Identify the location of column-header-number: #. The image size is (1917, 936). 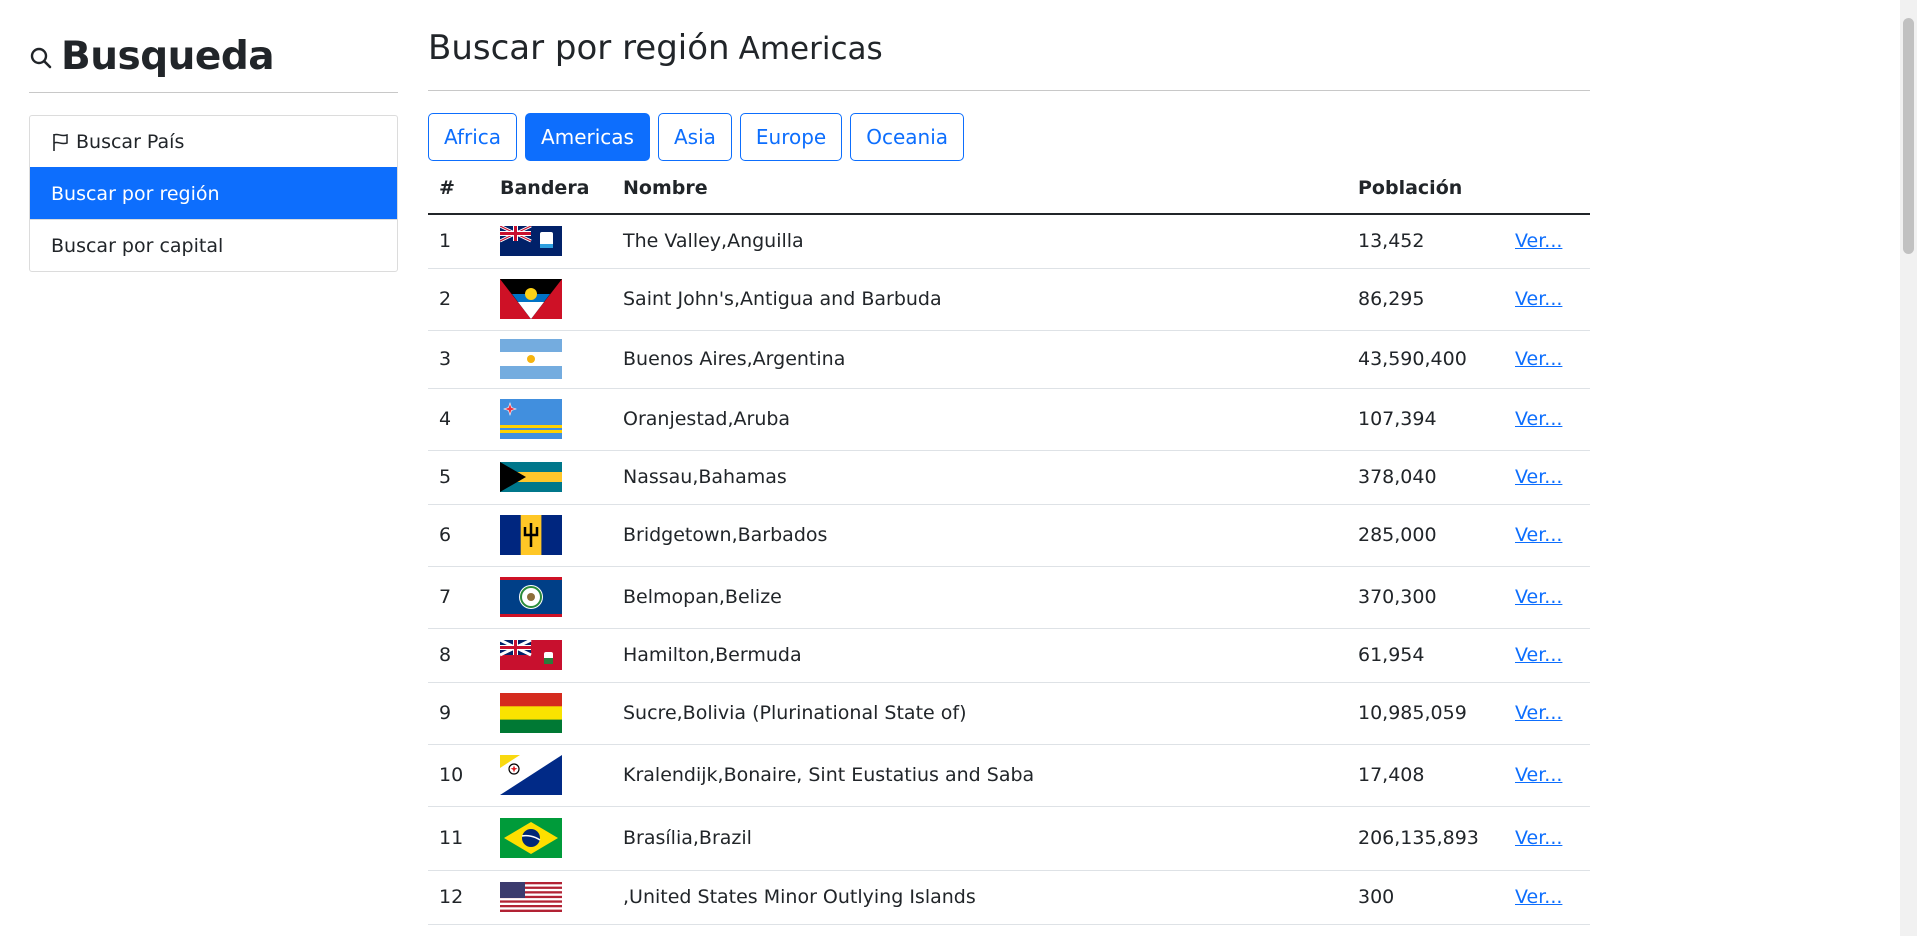
(458, 189).